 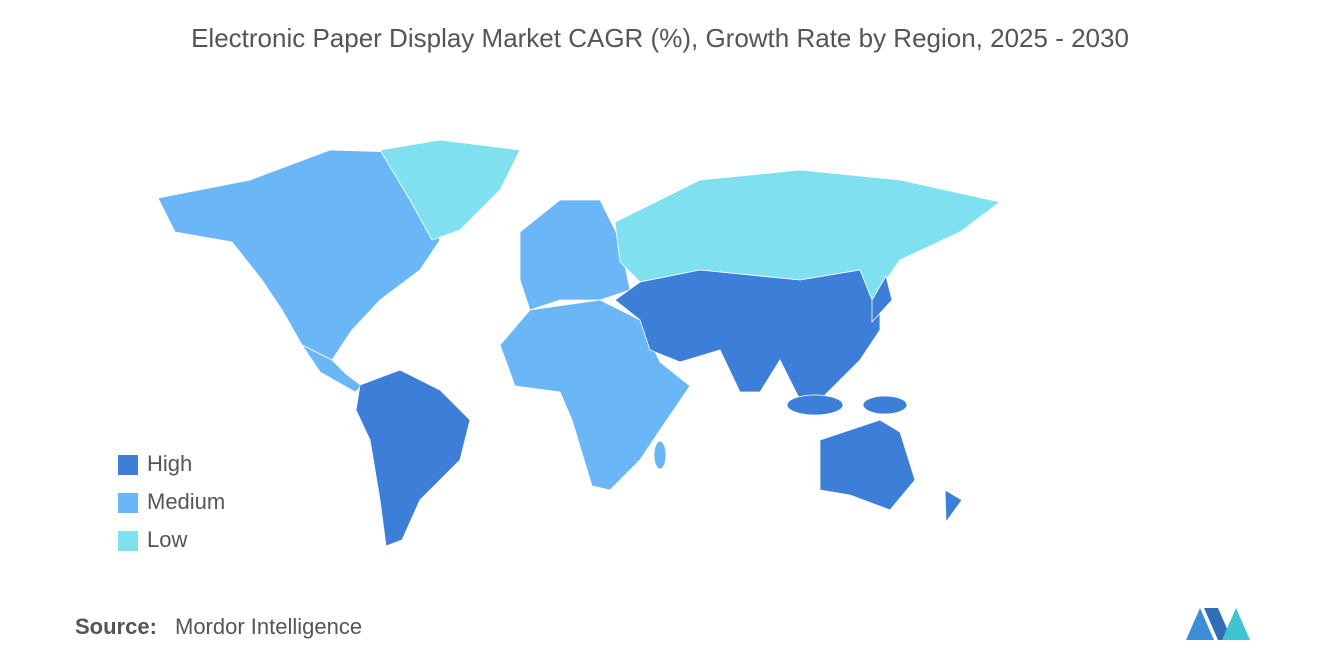 I want to click on new-guinea, so click(x=885, y=405).